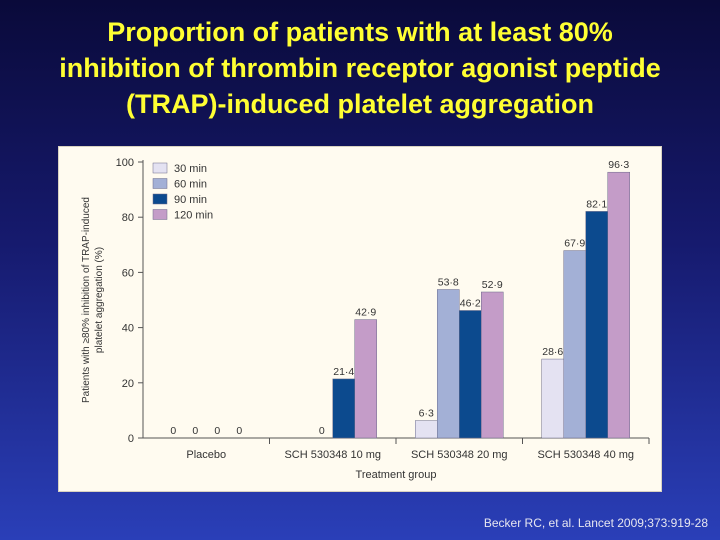 The image size is (720, 540). I want to click on data-label: 53·8, so click(448, 283).